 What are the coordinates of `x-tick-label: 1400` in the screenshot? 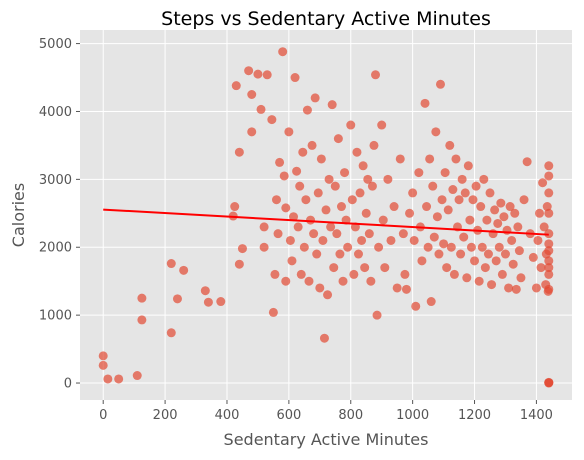 It's located at (536, 415).